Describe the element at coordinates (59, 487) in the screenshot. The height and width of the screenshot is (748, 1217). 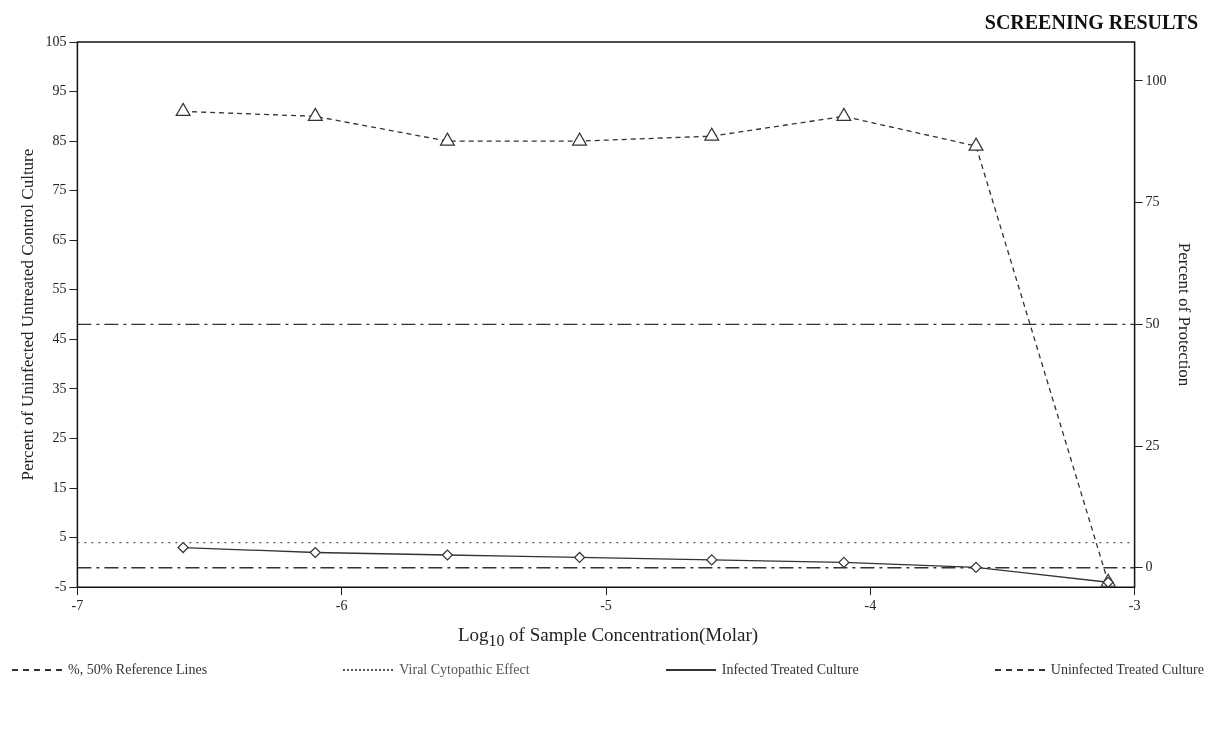
I see `y-tick-label: 15` at that location.